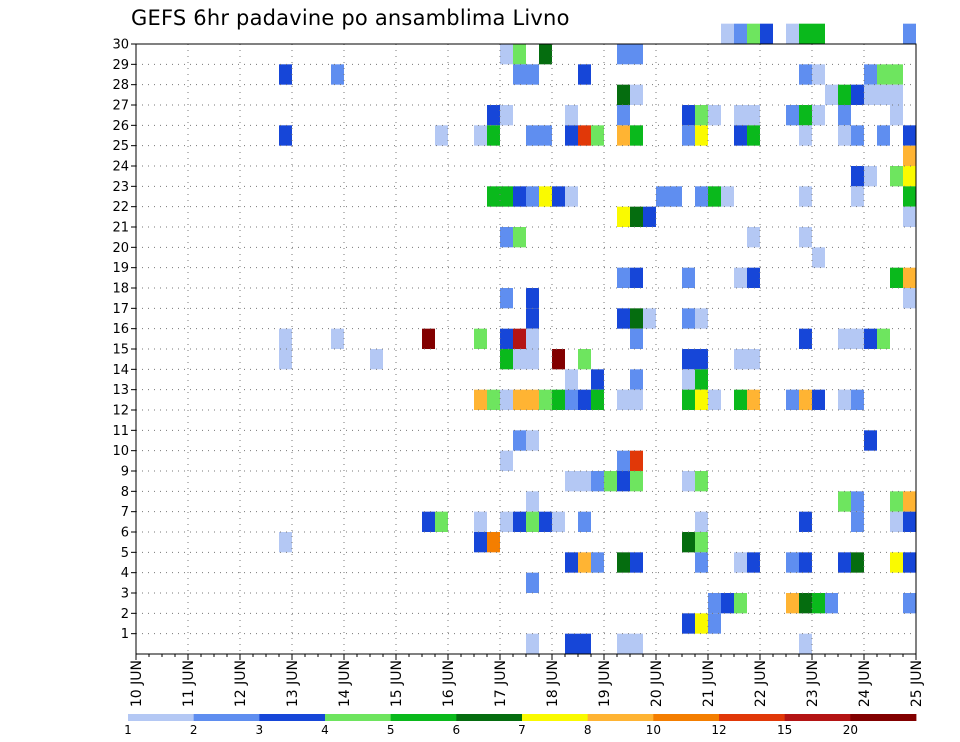 The image size is (960, 742). Describe the element at coordinates (125, 472) in the screenshot. I see `y-tick-label: 9` at that location.